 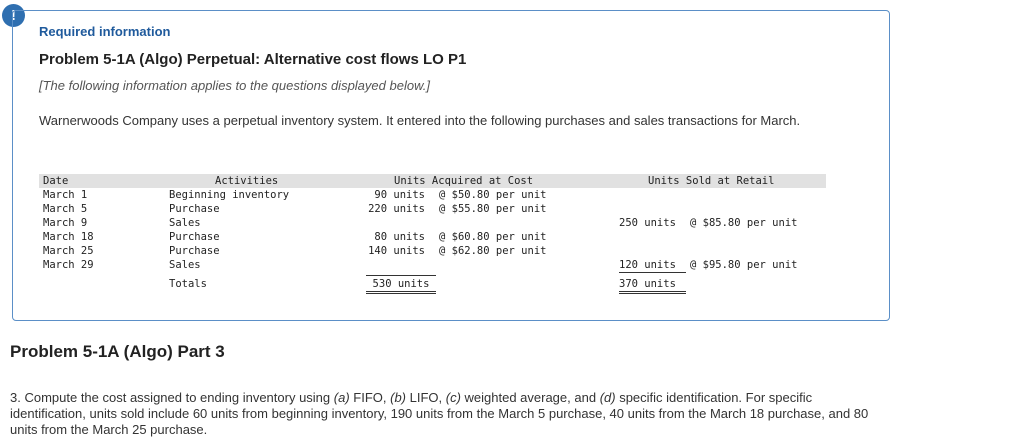 I want to click on question-label-b: (b), so click(x=398, y=397).